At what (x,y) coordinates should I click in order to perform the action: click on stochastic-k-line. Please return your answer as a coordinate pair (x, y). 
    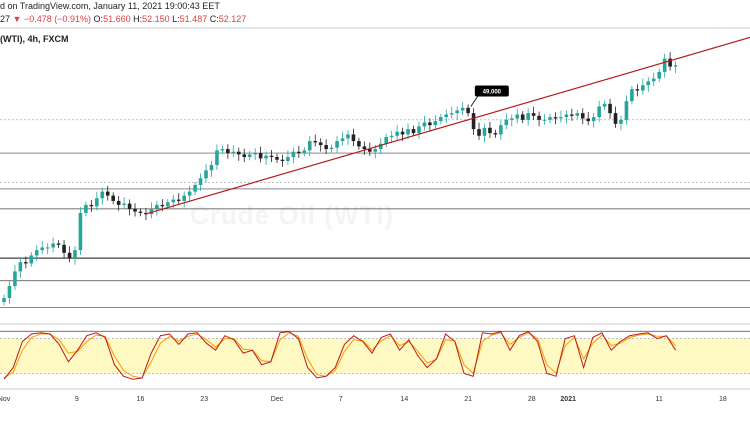
    Looking at the image, I should click on (340, 355).